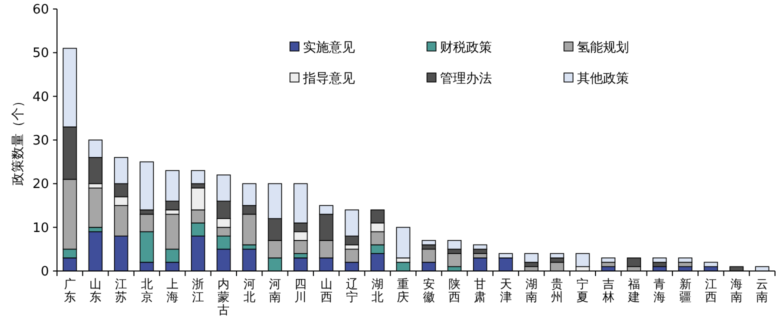 This screenshot has height=321, width=781. I want to click on y-tick-label: 20, so click(40, 184).